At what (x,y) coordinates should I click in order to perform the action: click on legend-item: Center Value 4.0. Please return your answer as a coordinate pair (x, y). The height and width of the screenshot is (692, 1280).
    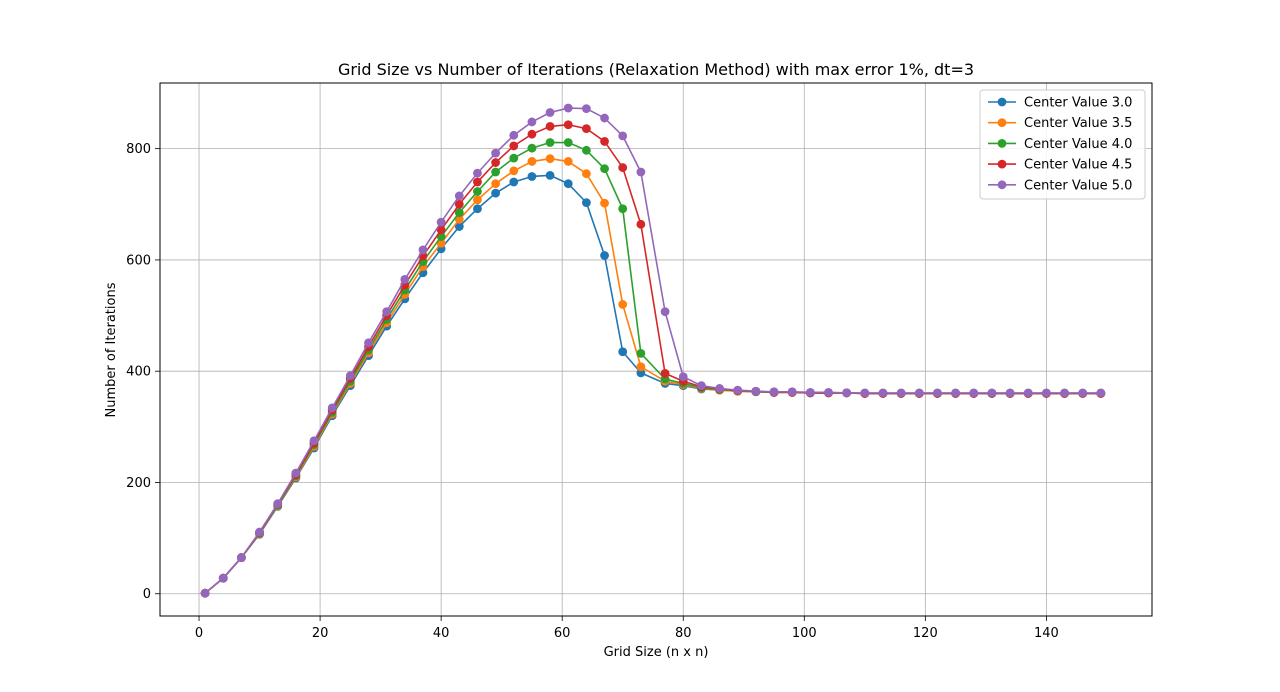
    Looking at the image, I should click on (1060, 144).